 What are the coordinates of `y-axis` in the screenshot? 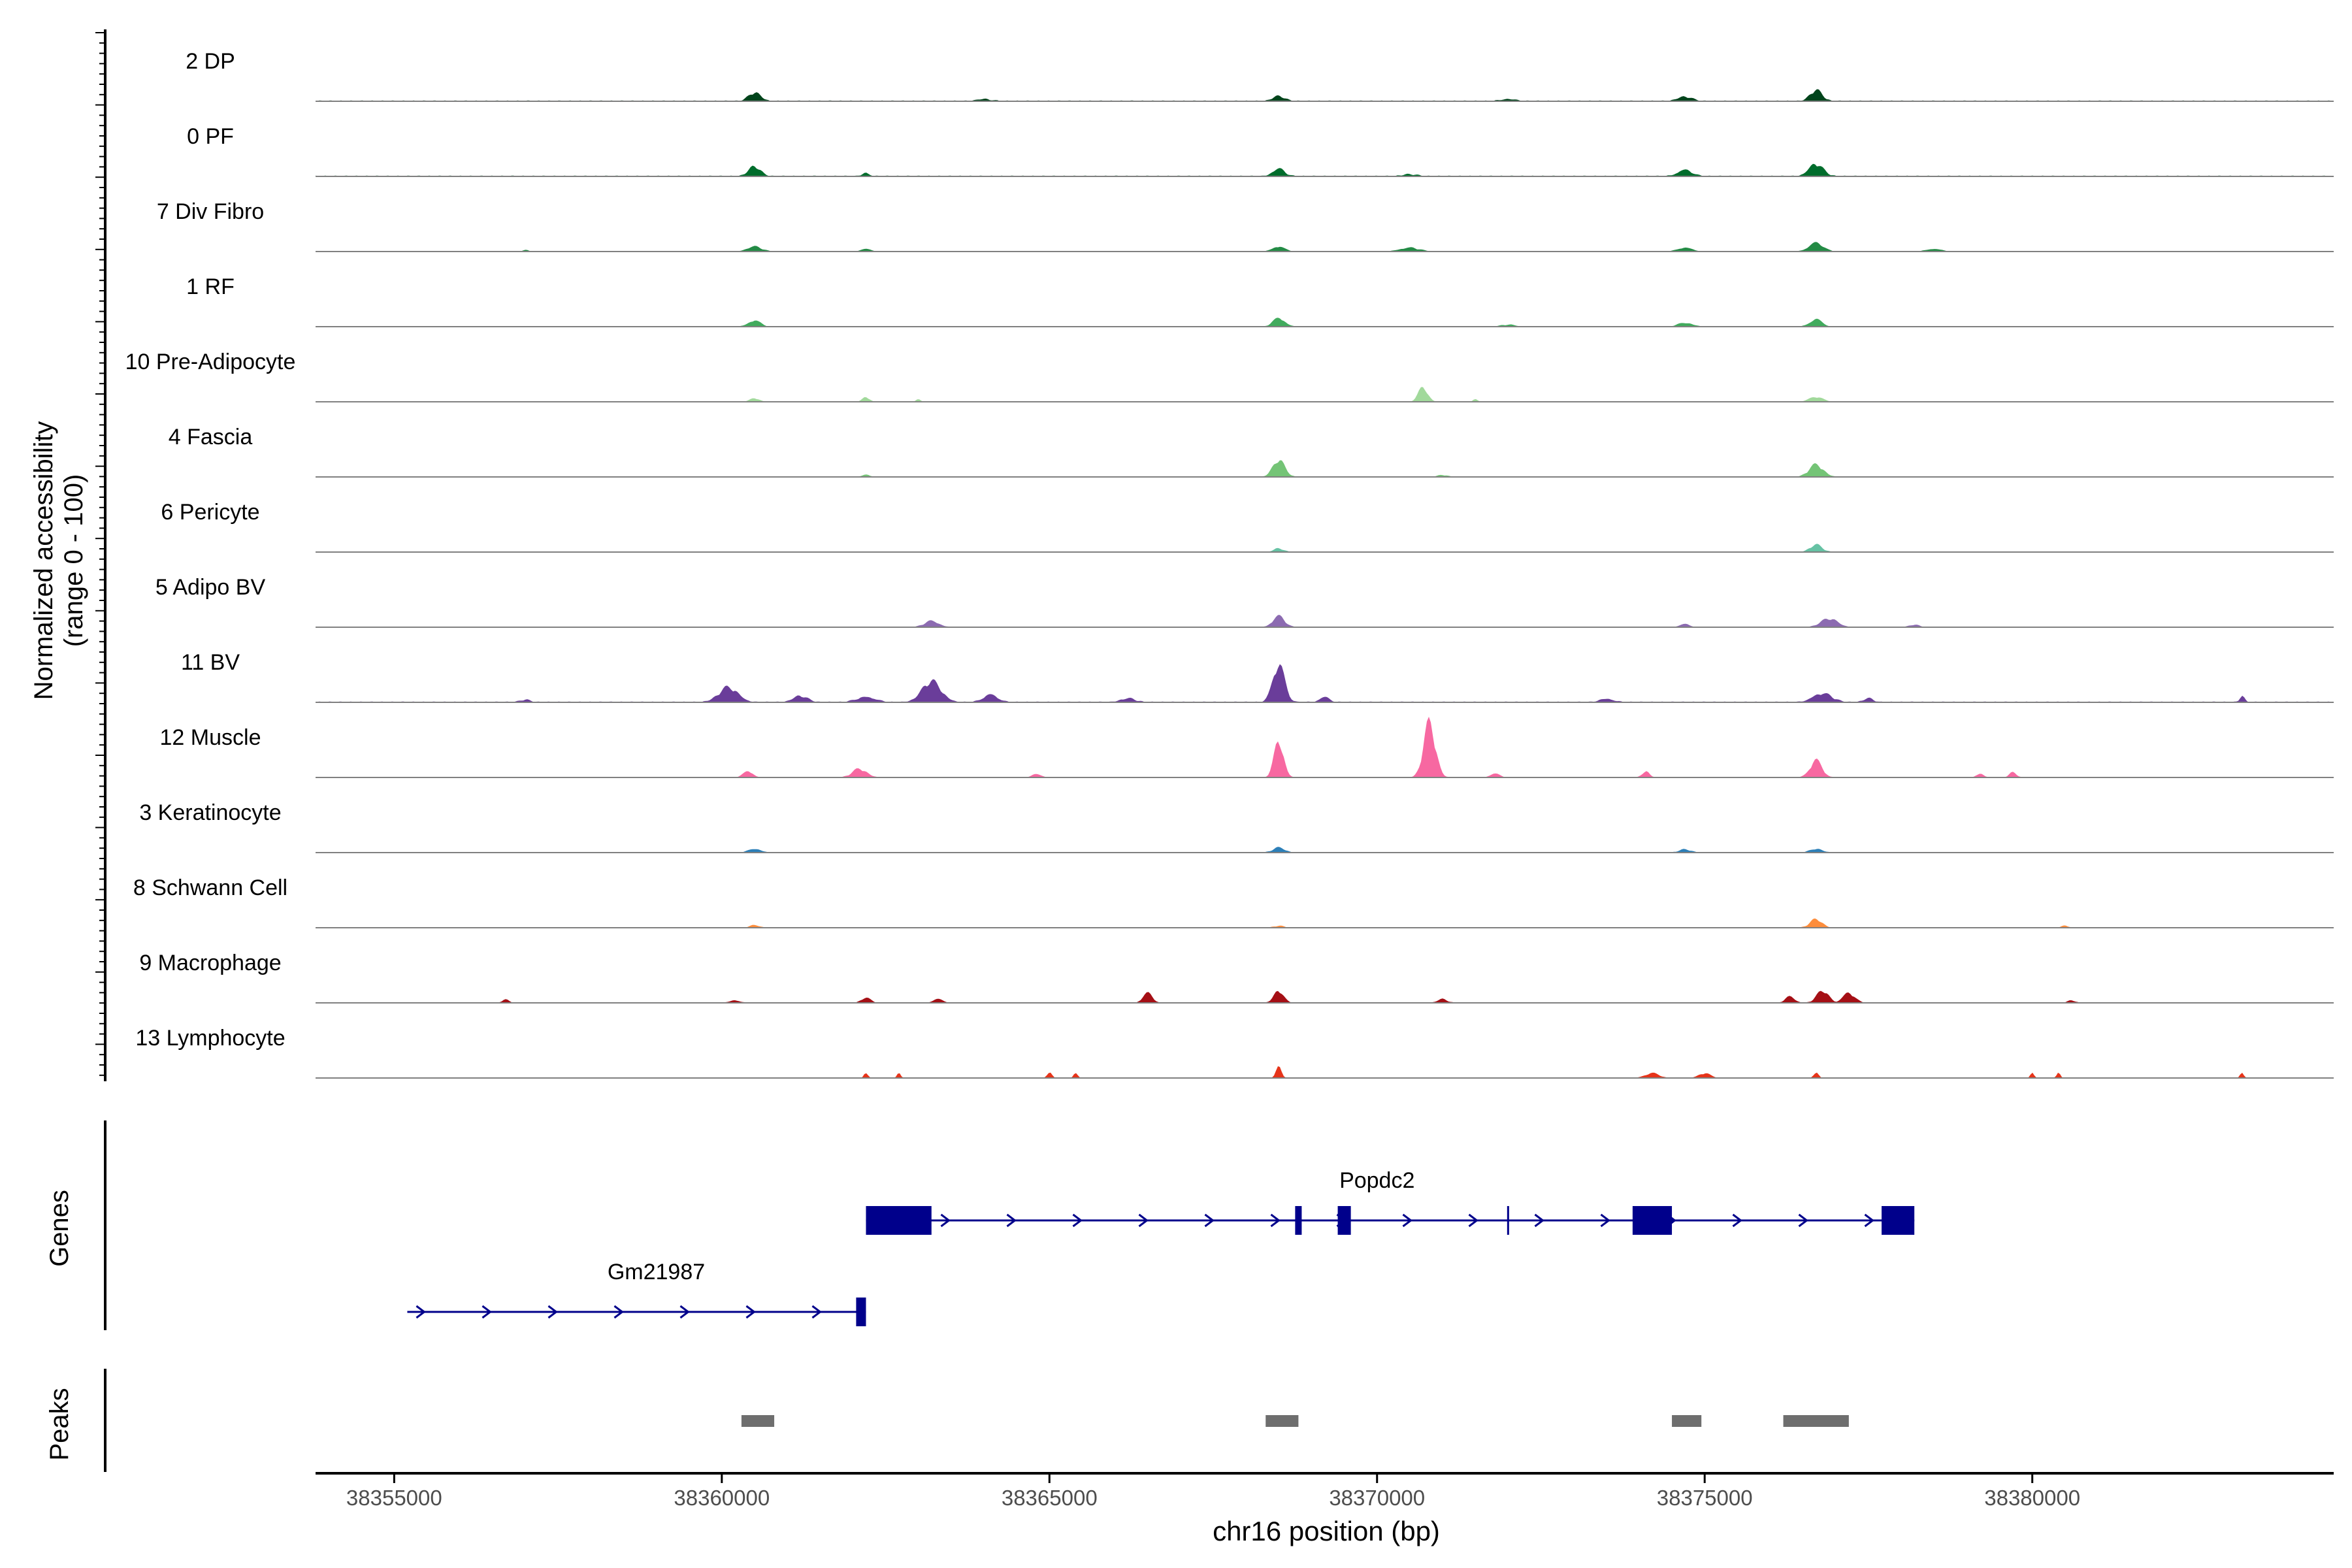 It's located at (100, 555).